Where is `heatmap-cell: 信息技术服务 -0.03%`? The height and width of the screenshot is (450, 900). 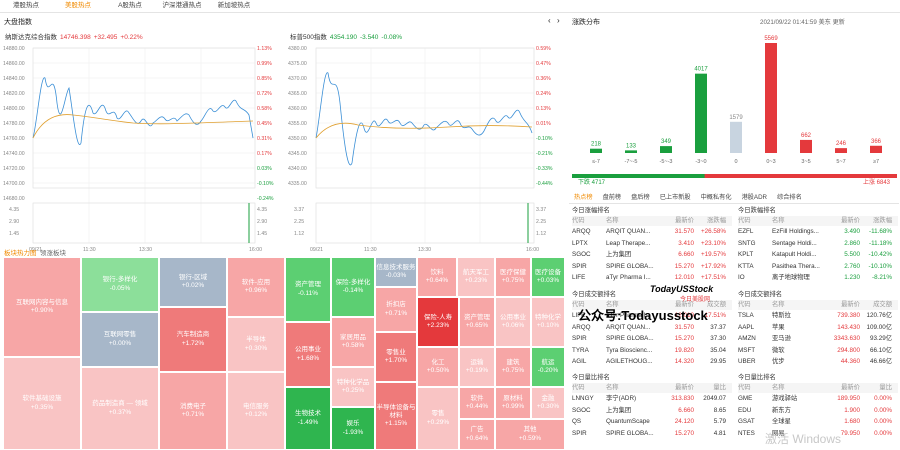
heatmap-cell: 信息技术服务 -0.03% is located at coordinates (396, 272).